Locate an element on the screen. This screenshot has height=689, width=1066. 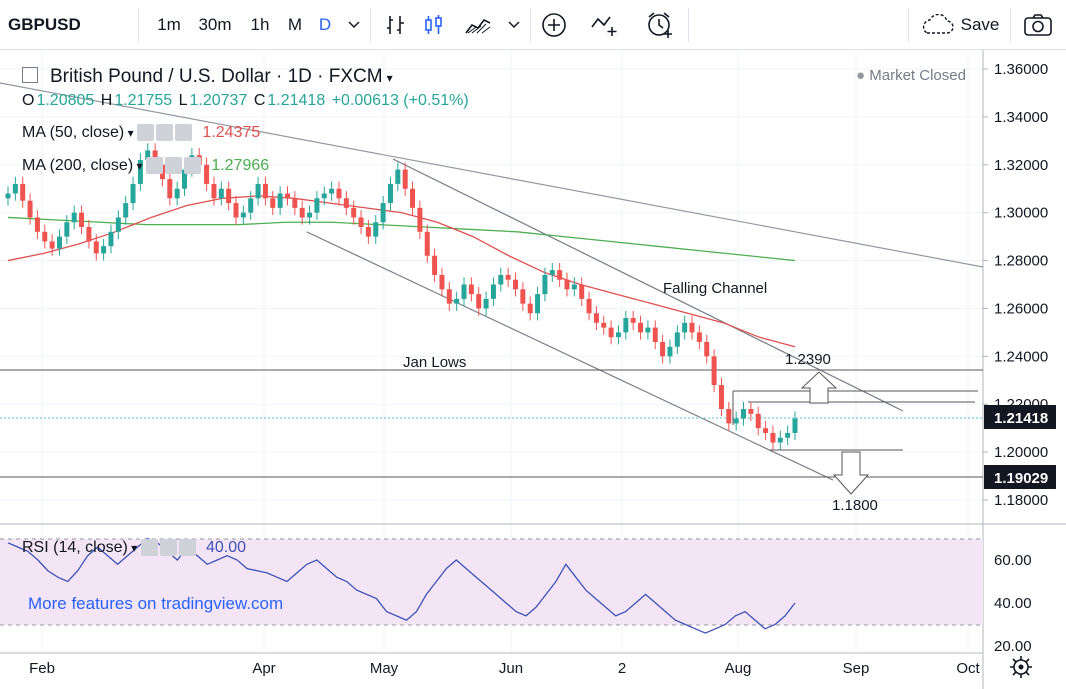
time-axis: Feb Apr May Jun 2 Aug Sep Oct is located at coordinates (504, 668).